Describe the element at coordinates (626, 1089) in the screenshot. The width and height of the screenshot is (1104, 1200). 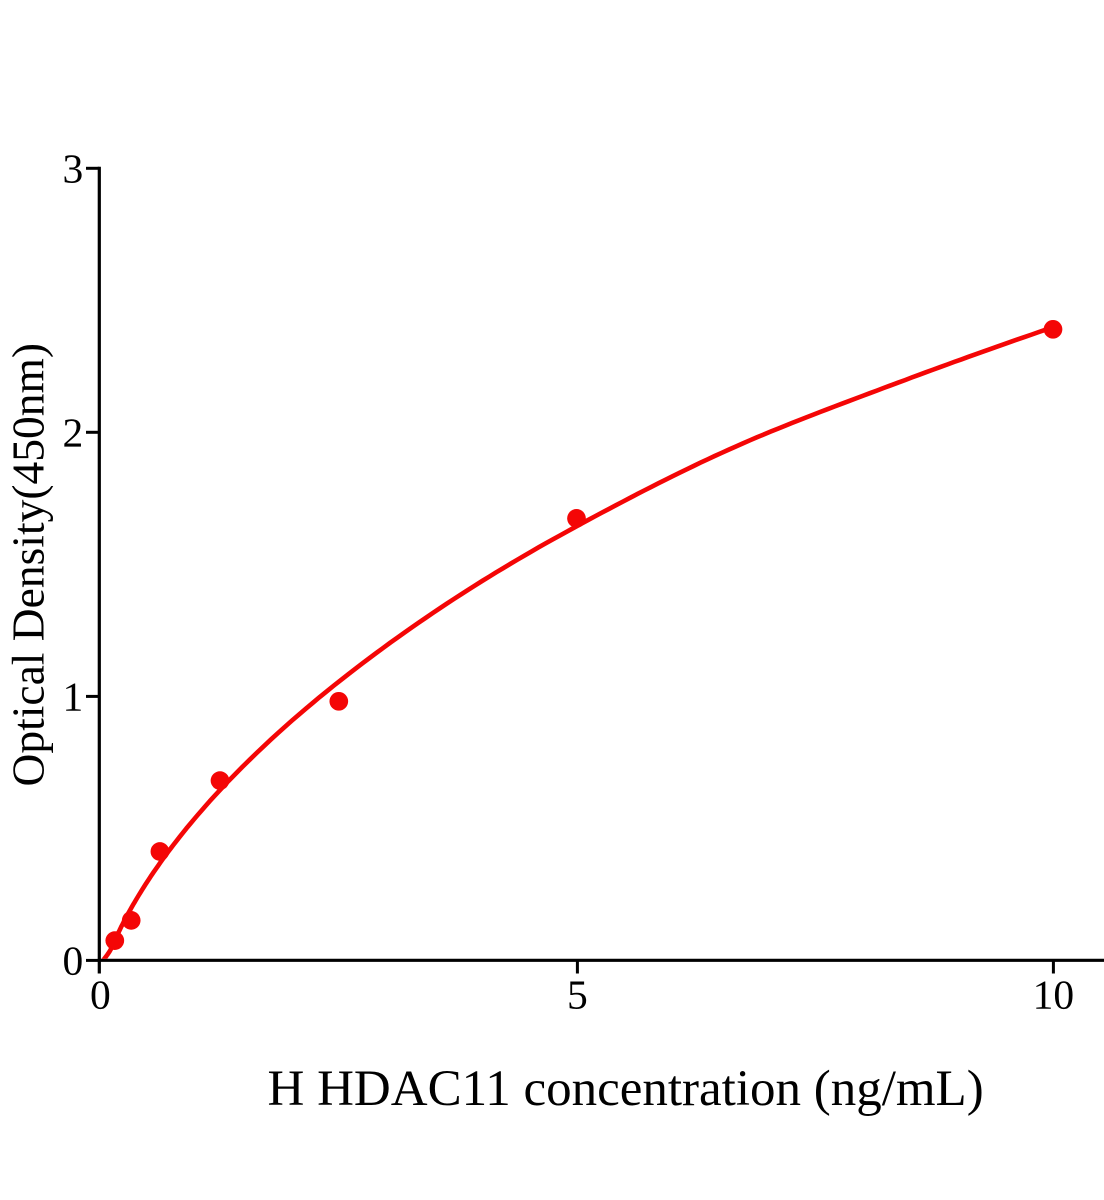
I see `svg-text: H HDAC11 concentration (ng/mL)` at that location.